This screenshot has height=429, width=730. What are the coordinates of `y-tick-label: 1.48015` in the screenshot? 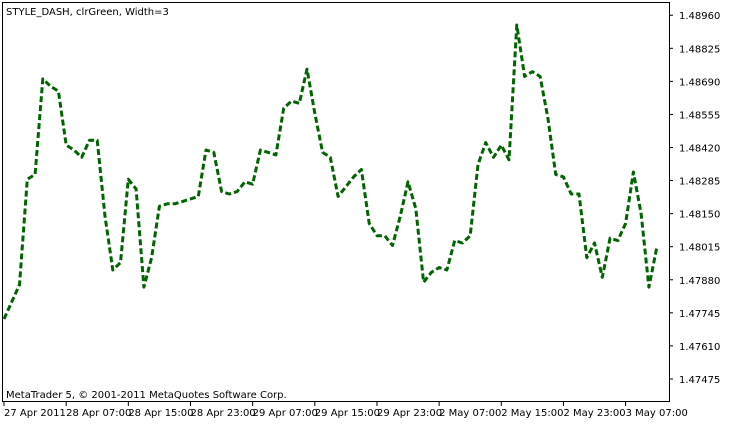 It's located at (699, 248).